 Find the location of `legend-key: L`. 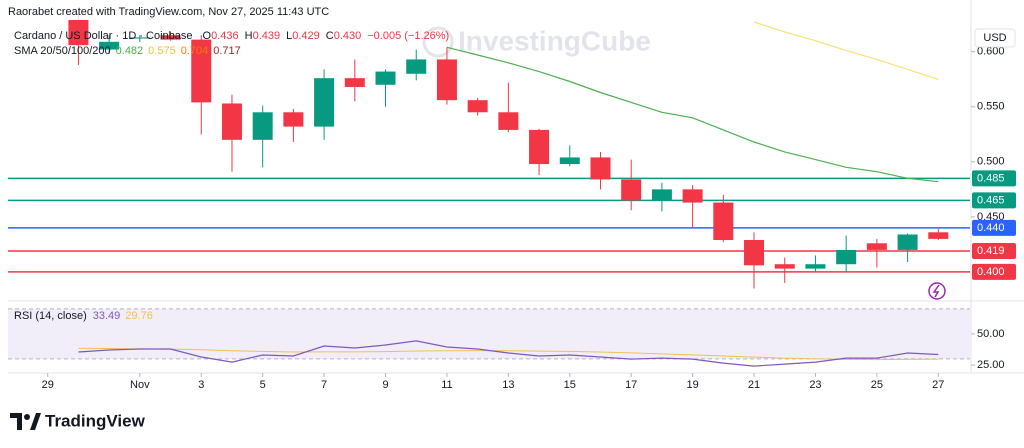

legend-key: L is located at coordinates (289, 36).